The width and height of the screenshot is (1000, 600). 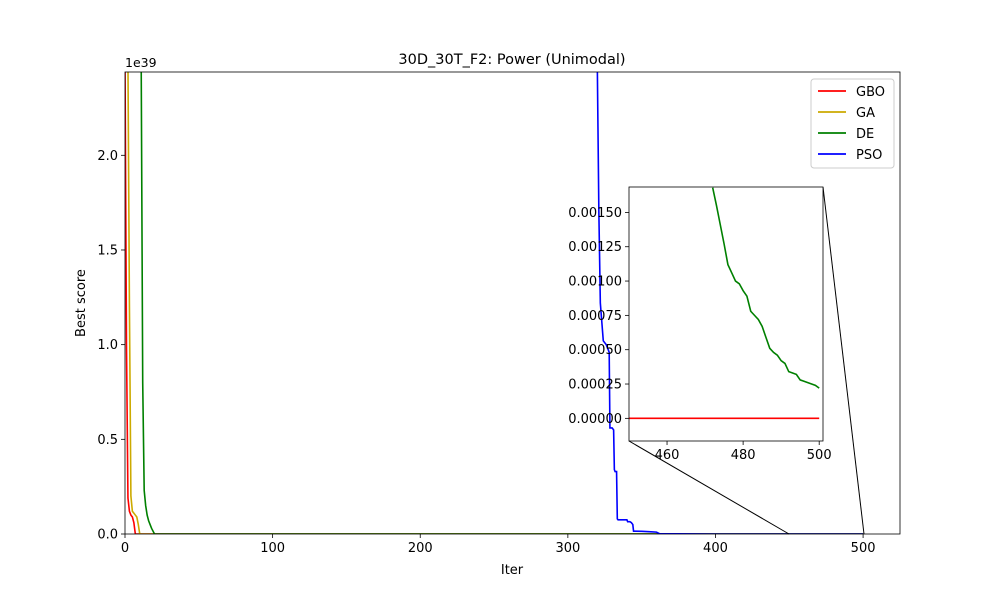 I want to click on y-axis-label: Best score, so click(x=81, y=303).